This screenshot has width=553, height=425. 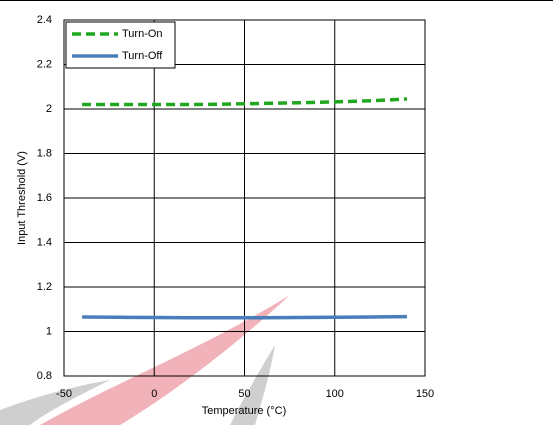 I want to click on y-tick-label: 2.4, so click(x=44, y=20).